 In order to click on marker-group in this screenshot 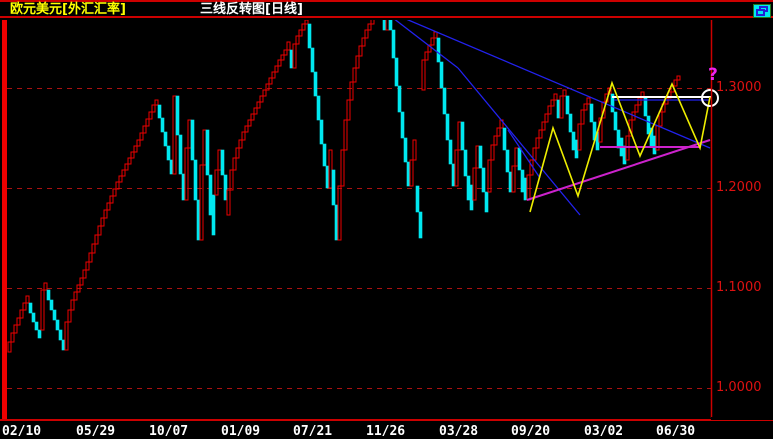, I will do `click(710, 98)`.